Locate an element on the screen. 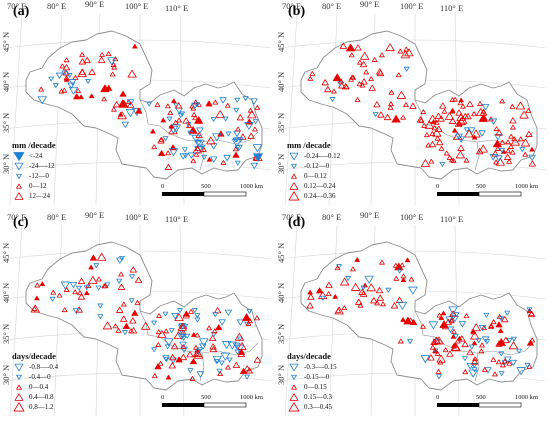  latitude-label: 40° N is located at coordinates (6, 292).